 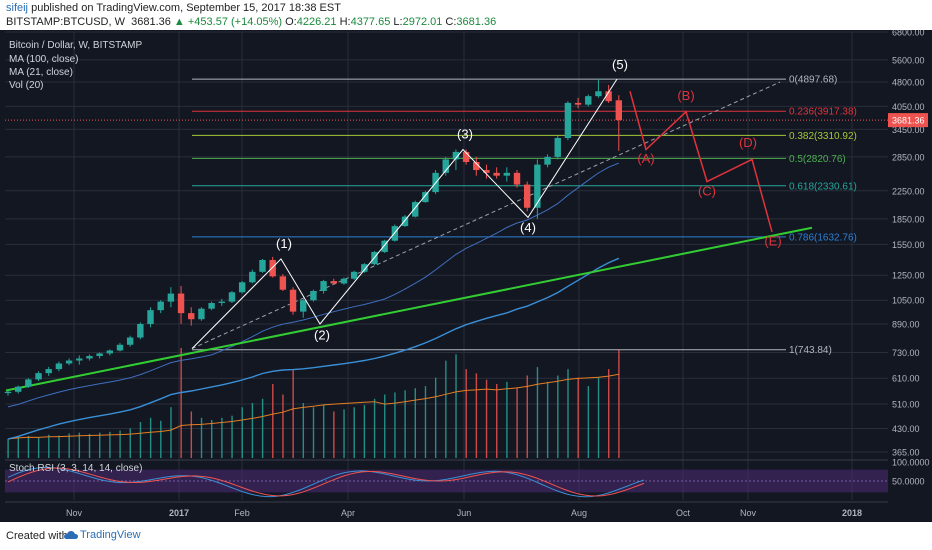 I want to click on fib-level-label: 1(743.84), so click(x=810, y=350).